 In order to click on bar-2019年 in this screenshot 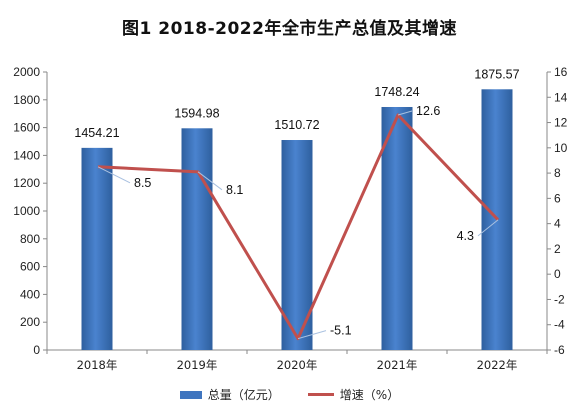, I will do `click(197, 239)`.